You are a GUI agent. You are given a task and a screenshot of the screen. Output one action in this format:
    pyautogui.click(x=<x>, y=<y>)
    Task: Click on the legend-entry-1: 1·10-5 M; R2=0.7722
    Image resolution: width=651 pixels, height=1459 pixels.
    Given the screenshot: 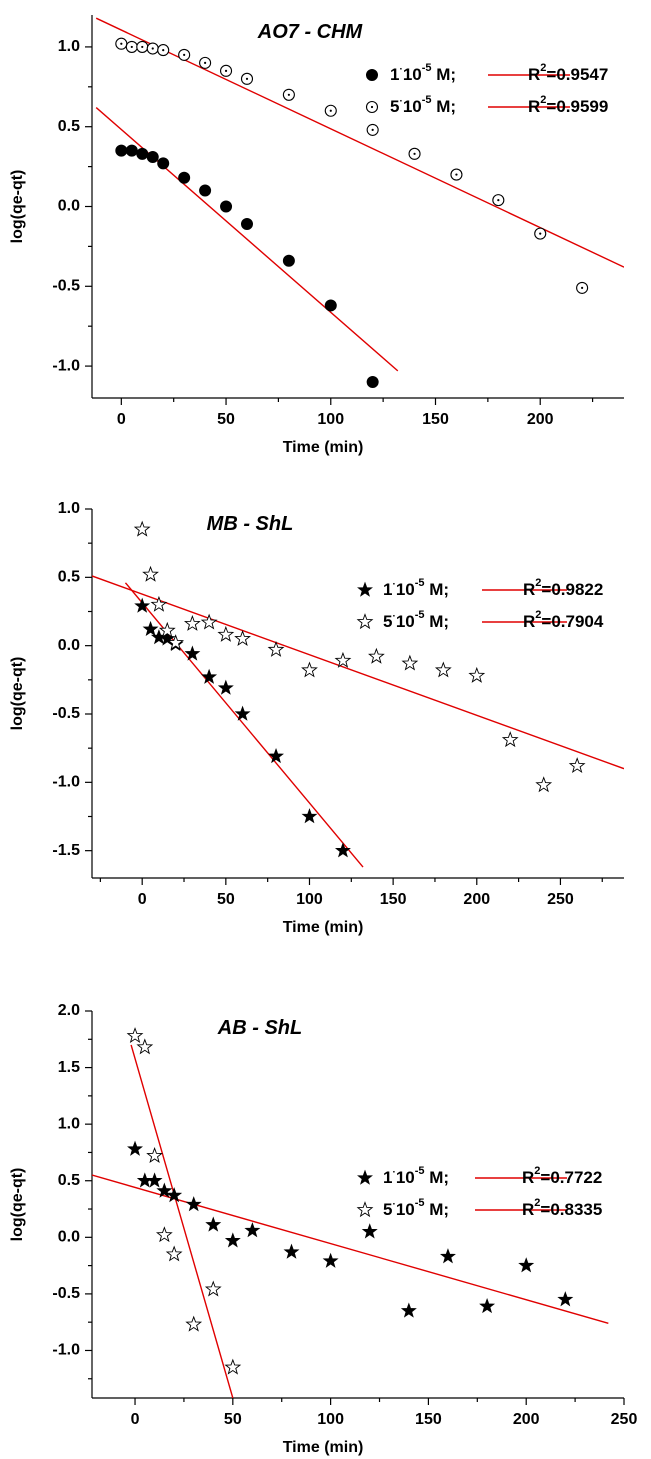 What is the action you would take?
    pyautogui.click(x=479, y=1176)
    